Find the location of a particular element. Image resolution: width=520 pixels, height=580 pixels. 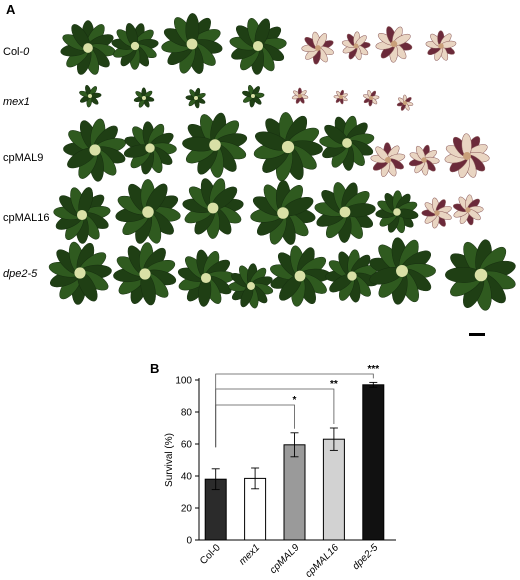

x-tick-label: dpe2-5 is located at coordinates (366, 557).